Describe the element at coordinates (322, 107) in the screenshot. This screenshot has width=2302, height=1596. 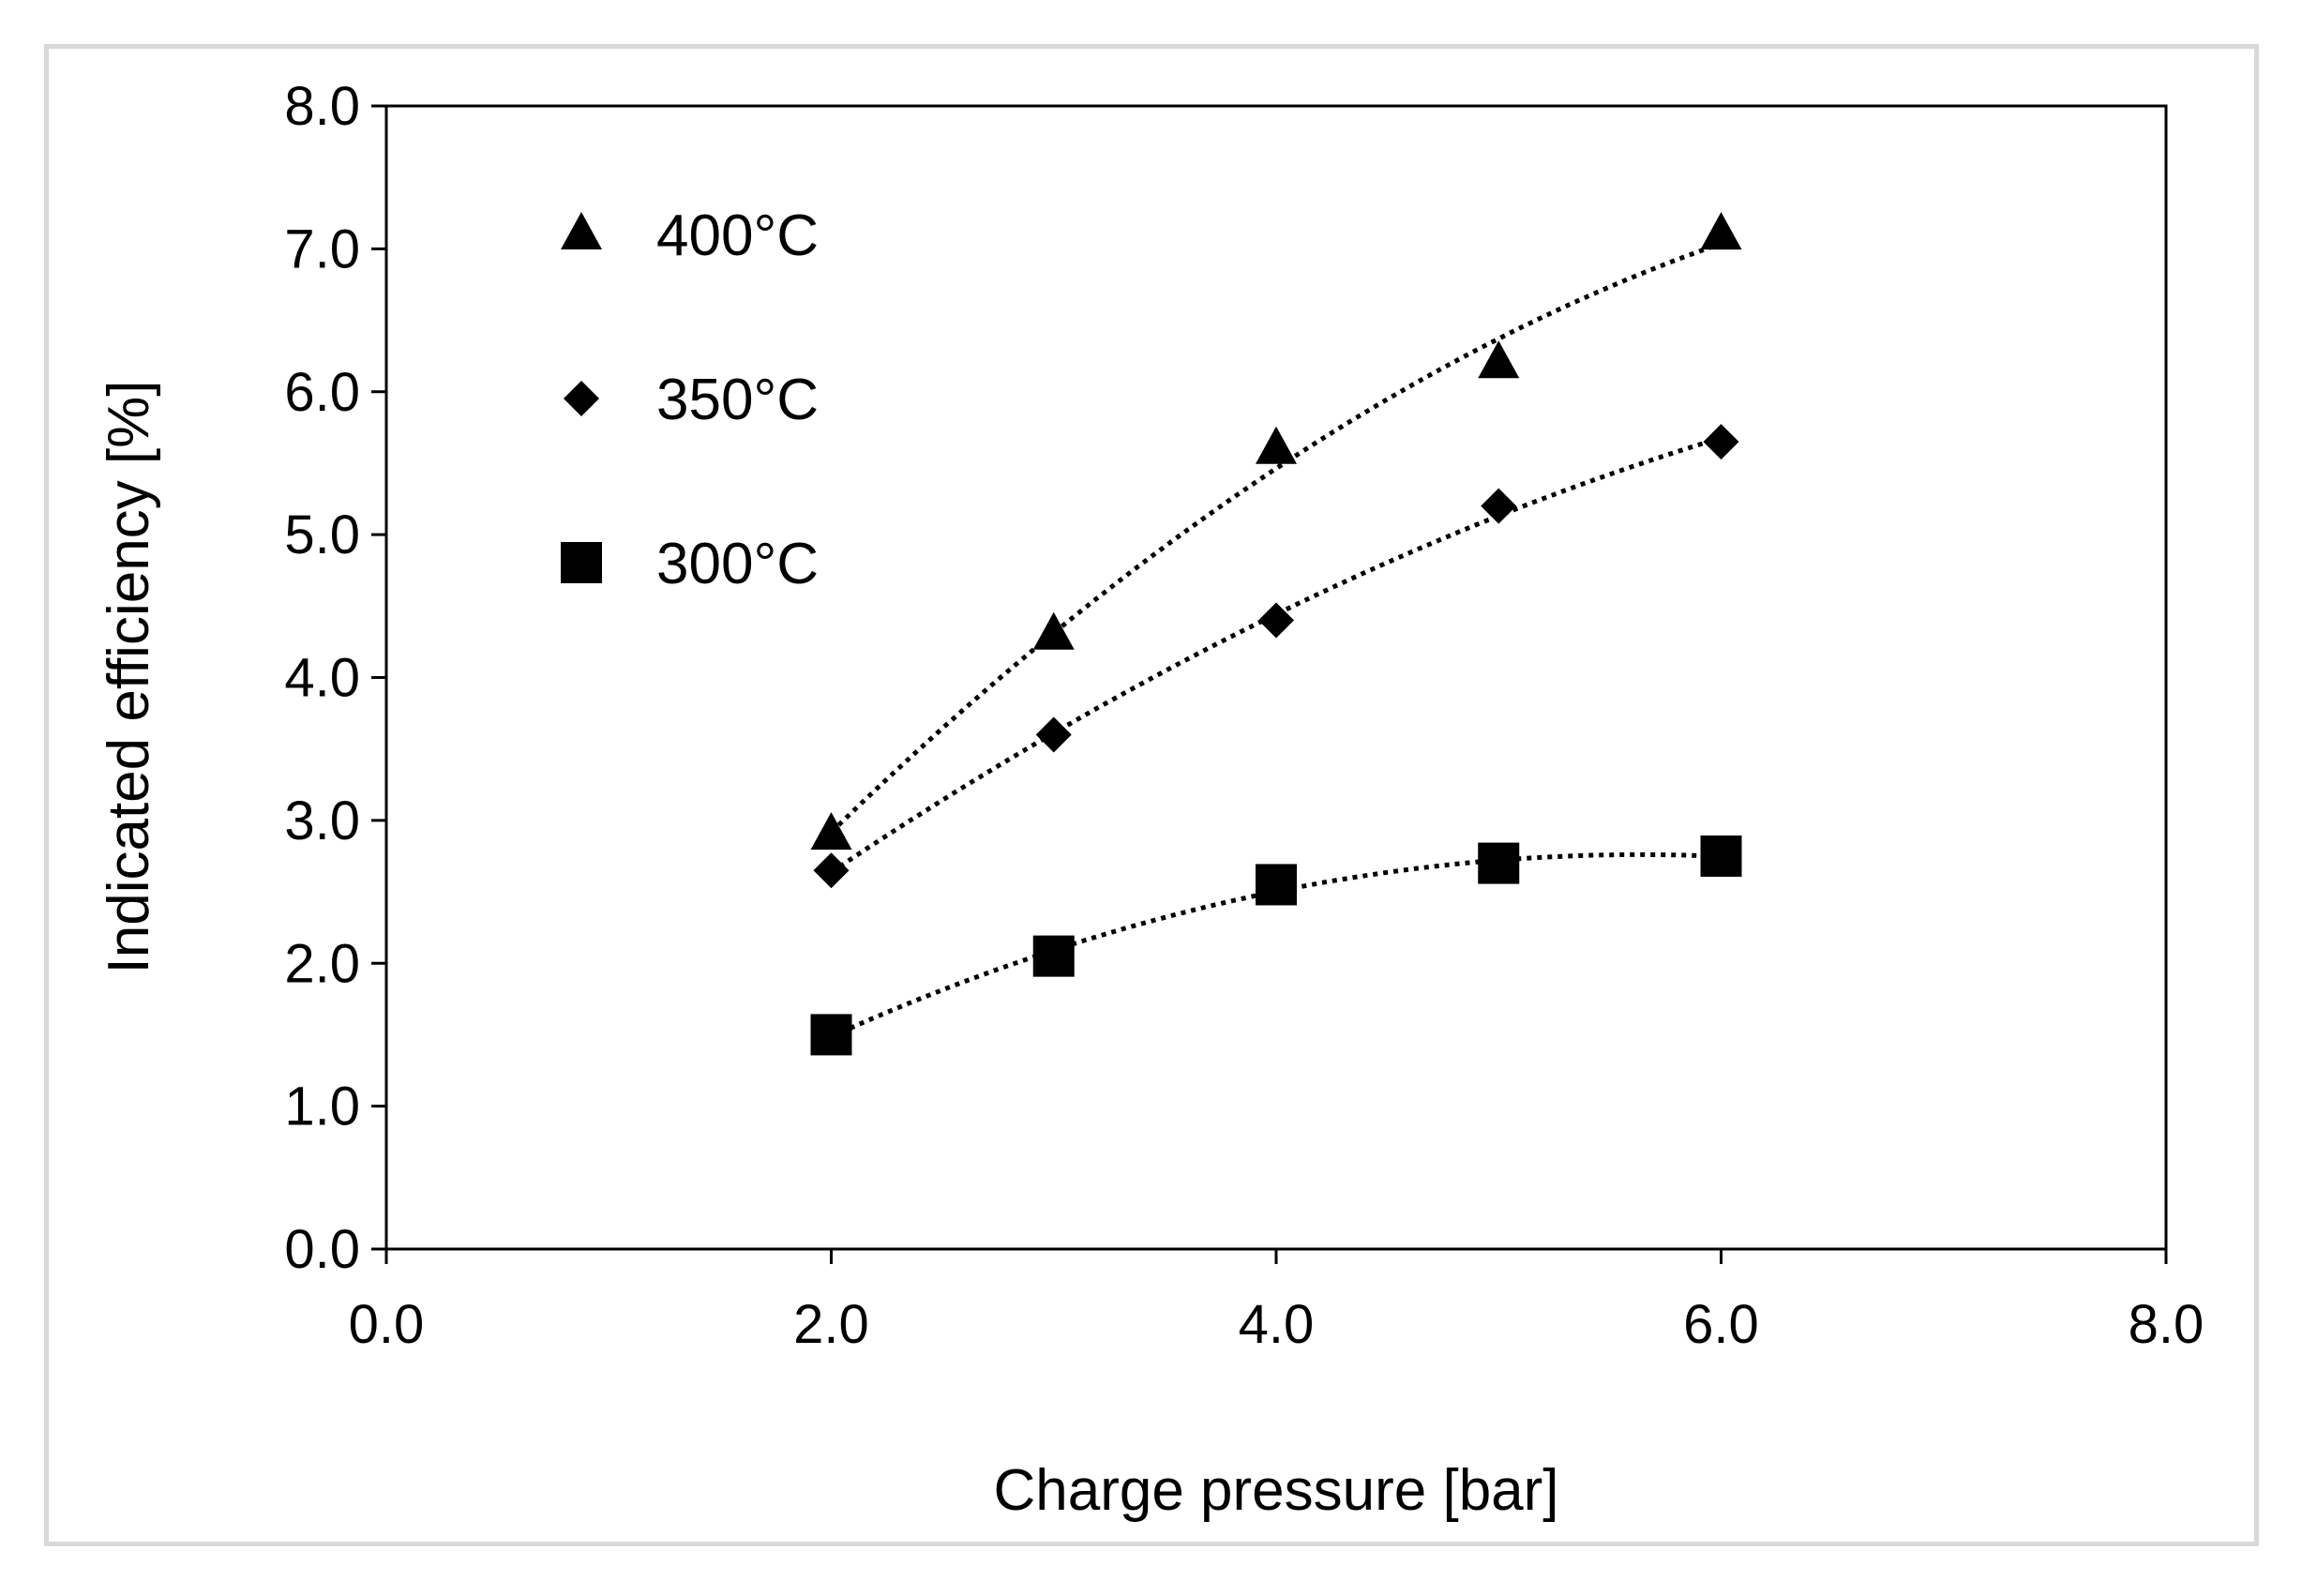
I see `y-tick-label: 8.0` at that location.